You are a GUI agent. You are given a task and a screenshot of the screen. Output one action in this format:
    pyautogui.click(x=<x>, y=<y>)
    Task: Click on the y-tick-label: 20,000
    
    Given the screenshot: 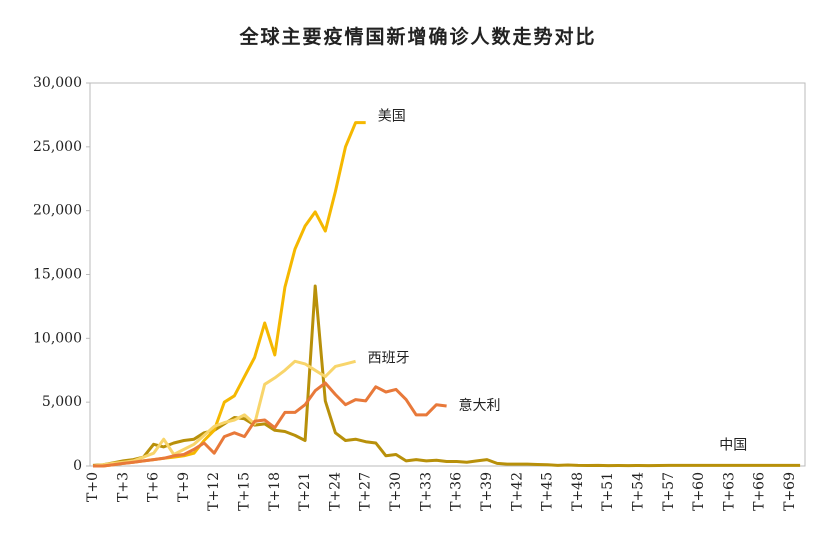 What is the action you would take?
    pyautogui.click(x=57, y=211)
    